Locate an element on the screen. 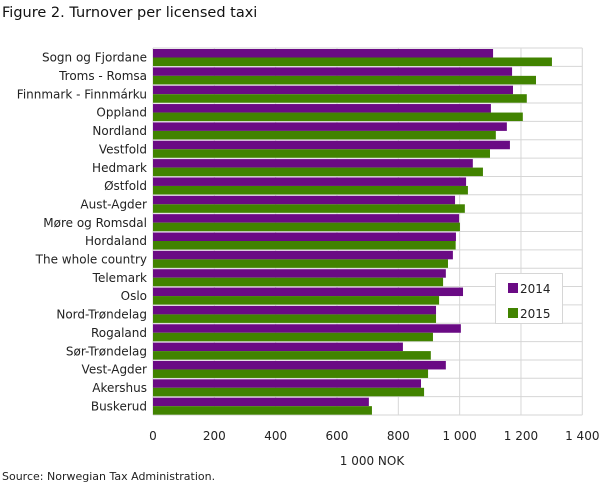 Image resolution: width=609 pixels, height=488 pixels. x-tick-label: 400 is located at coordinates (275, 436).